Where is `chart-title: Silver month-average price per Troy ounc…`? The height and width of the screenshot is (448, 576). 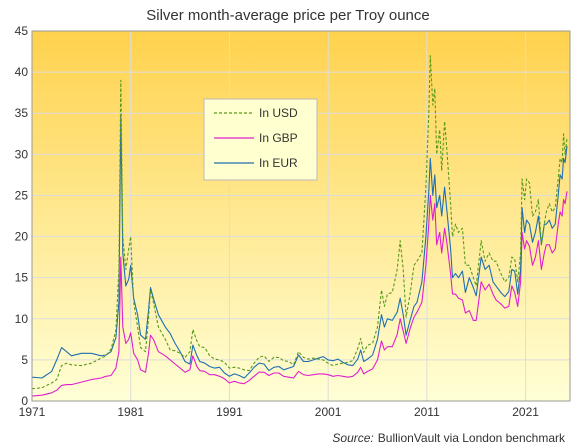
chart-title: Silver month-average price per Troy ounc… is located at coordinates (287, 15).